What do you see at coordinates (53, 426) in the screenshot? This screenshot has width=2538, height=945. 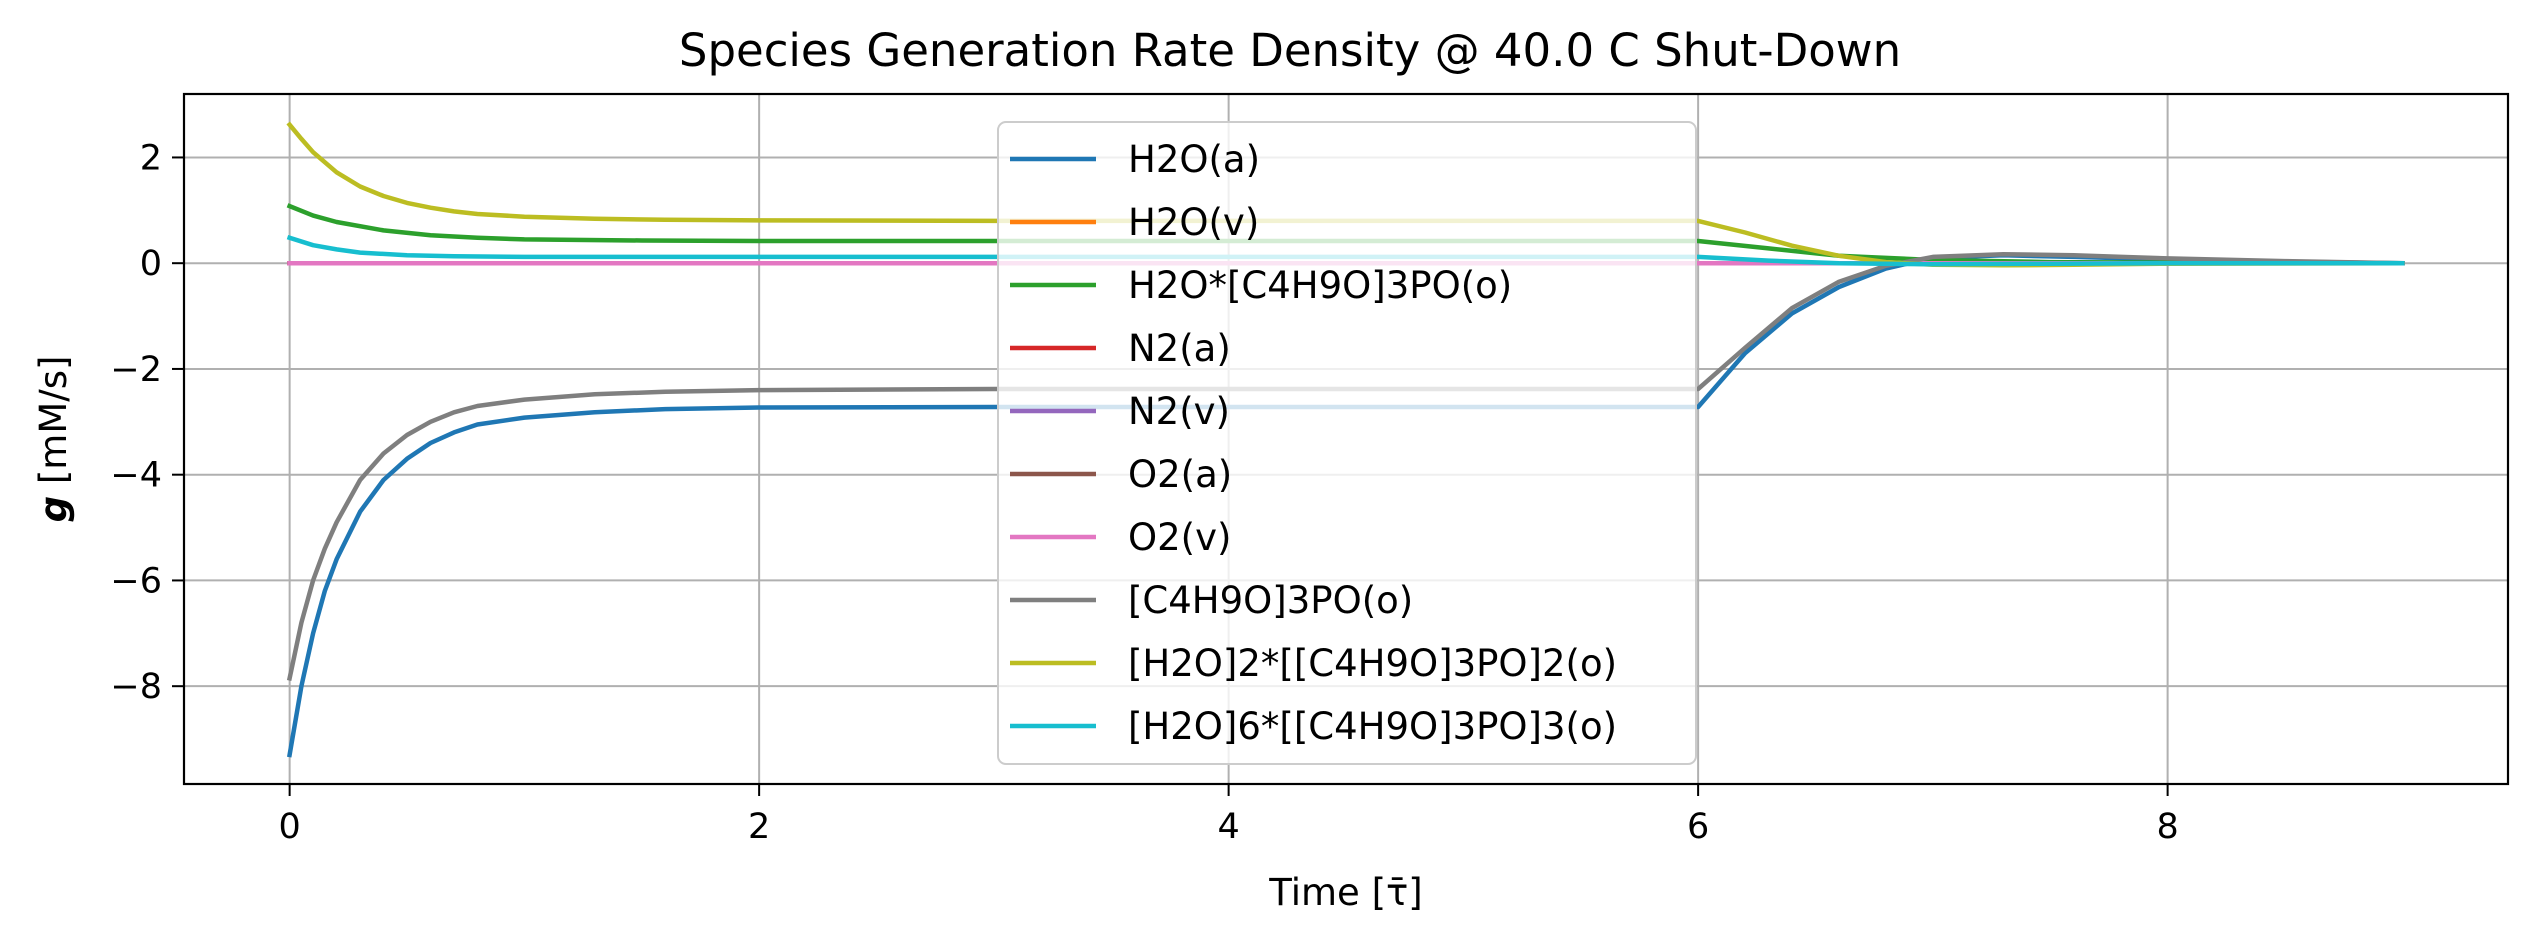 I see `y-axis-unit: [mM/s]` at bounding box center [53, 426].